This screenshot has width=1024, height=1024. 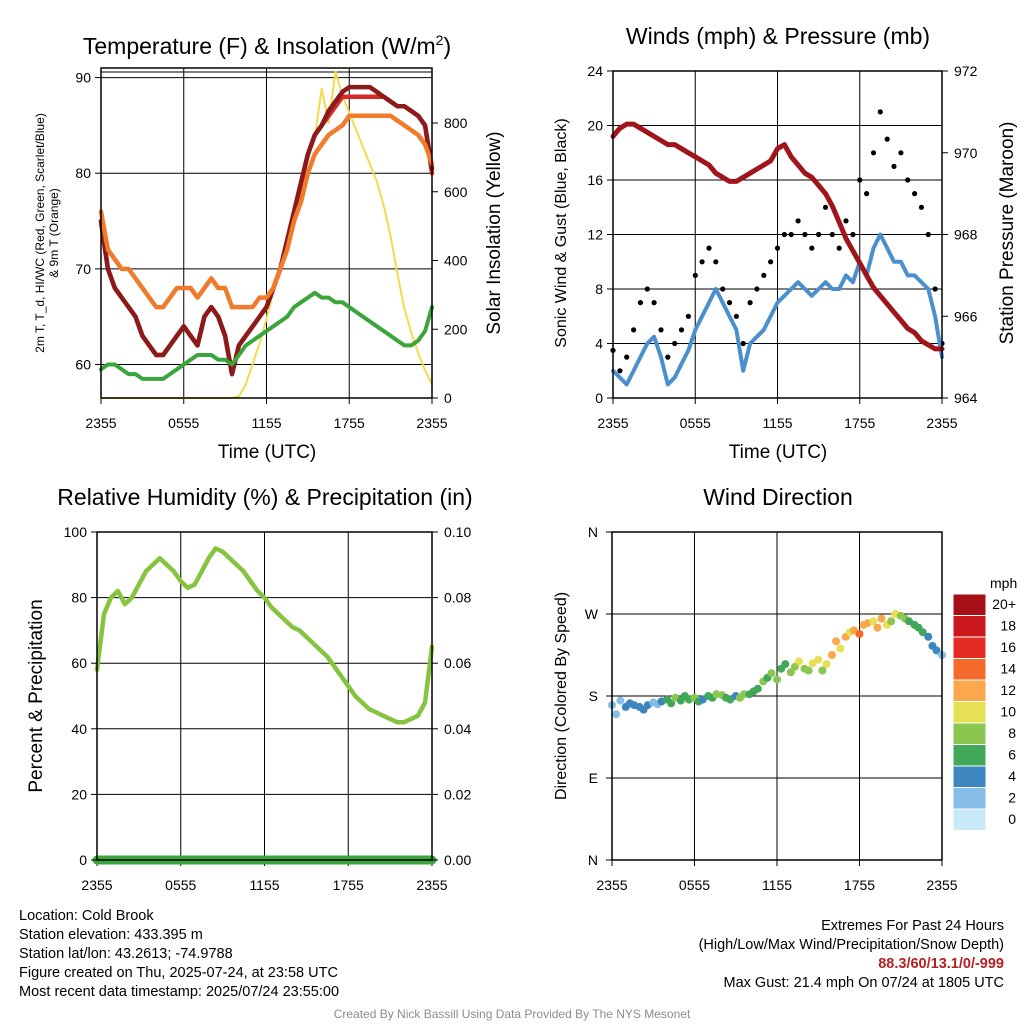 What do you see at coordinates (966, 398) in the screenshot?
I see `y-tick-label-right: 964` at bounding box center [966, 398].